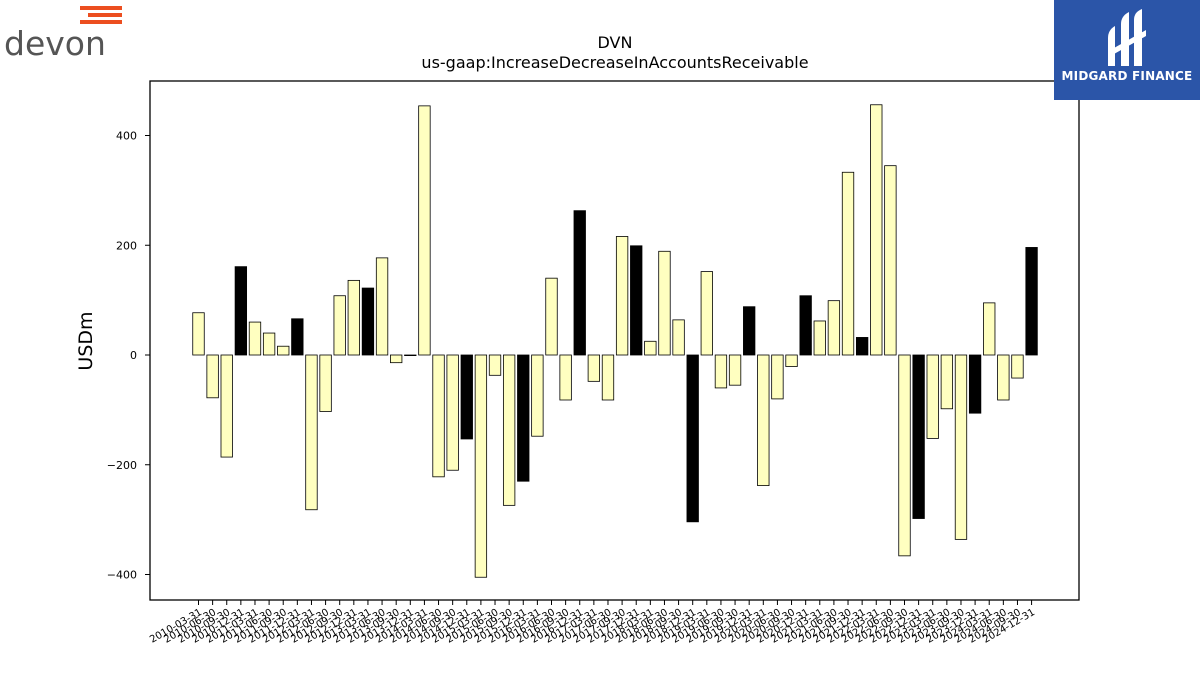 The height and width of the screenshot is (675, 1200). Describe the element at coordinates (126, 245) in the screenshot. I see `y-tick-label: 200` at that location.